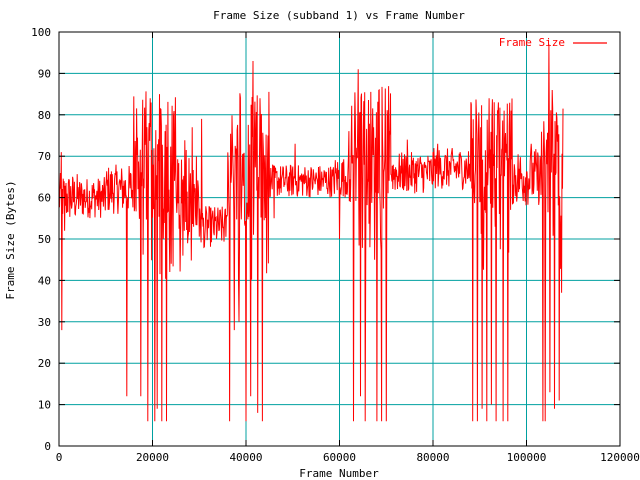  What do you see at coordinates (44, 322) in the screenshot?
I see `y-tick-label: 30` at bounding box center [44, 322].